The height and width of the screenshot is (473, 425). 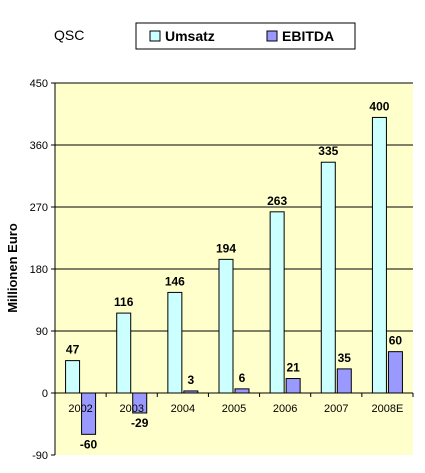 I want to click on chart-title: QSC, so click(x=69, y=35).